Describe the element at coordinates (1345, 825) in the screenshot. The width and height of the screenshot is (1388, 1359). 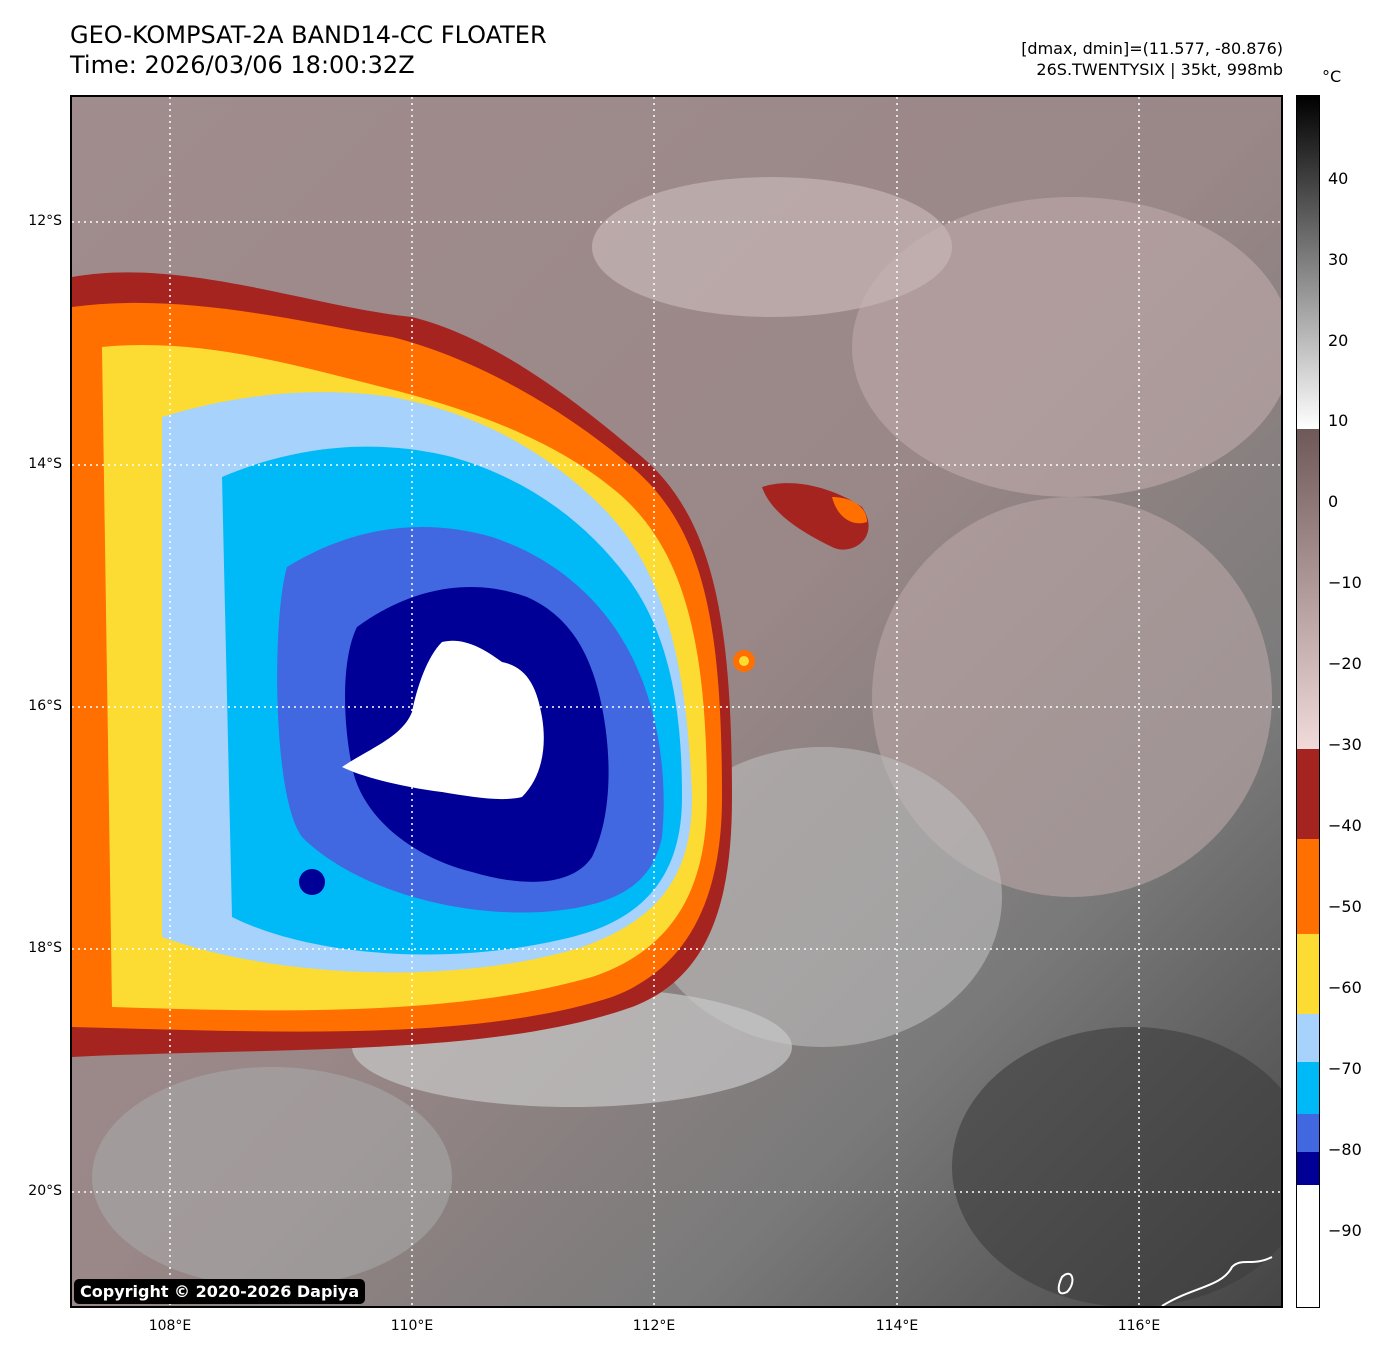
I see `colorbar-tick: −40` at that location.